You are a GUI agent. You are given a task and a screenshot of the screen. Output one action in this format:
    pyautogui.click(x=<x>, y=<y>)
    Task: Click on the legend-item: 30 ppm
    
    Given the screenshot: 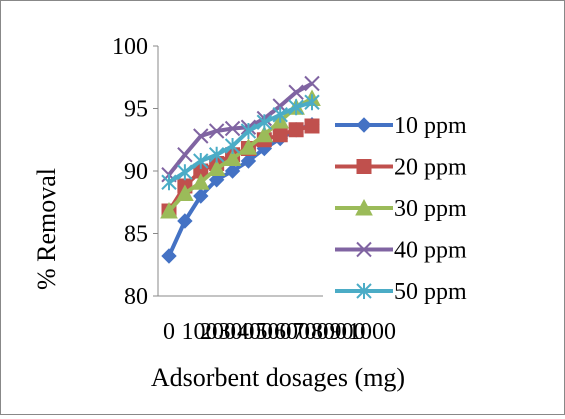 What is the action you would take?
    pyautogui.click(x=401, y=209)
    